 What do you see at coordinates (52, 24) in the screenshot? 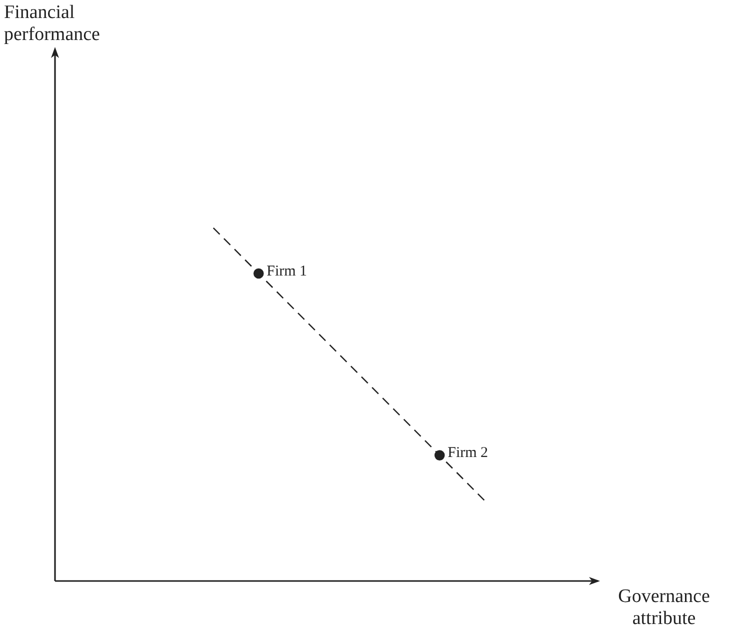
I see `text: Financial performance` at bounding box center [52, 24].